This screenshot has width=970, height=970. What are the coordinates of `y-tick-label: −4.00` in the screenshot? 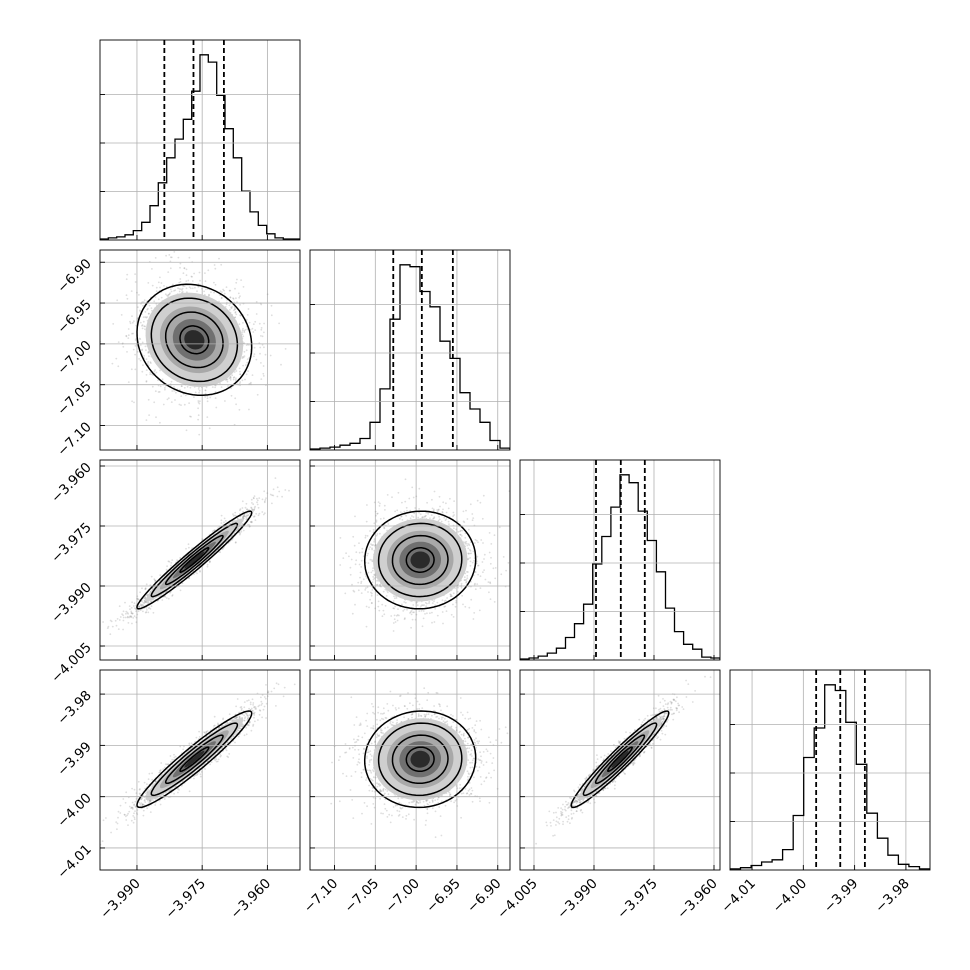 It's located at (74, 810).